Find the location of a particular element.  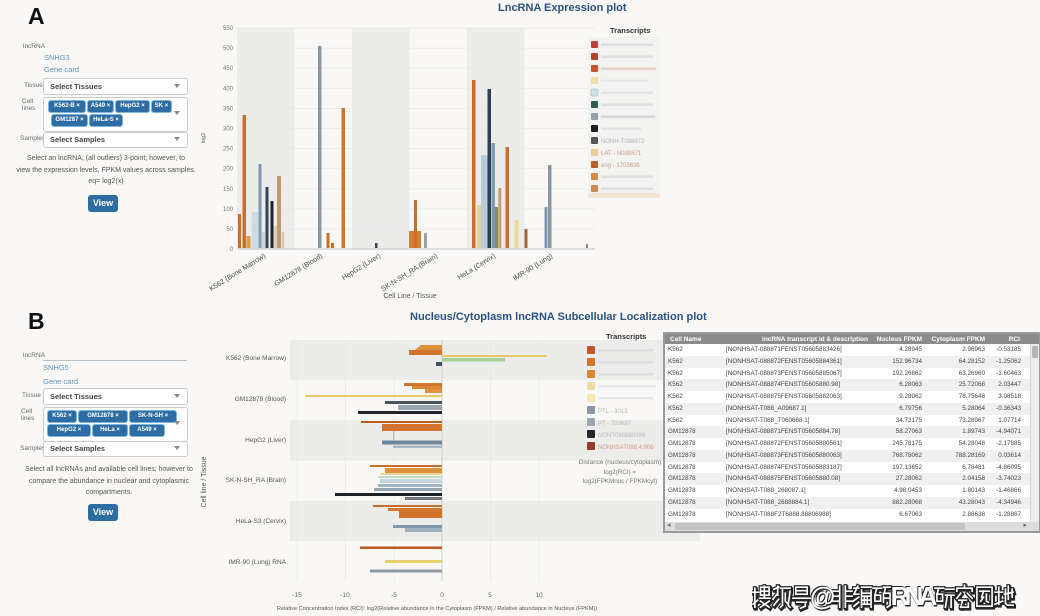

svg-text: -5 is located at coordinates (394, 595).